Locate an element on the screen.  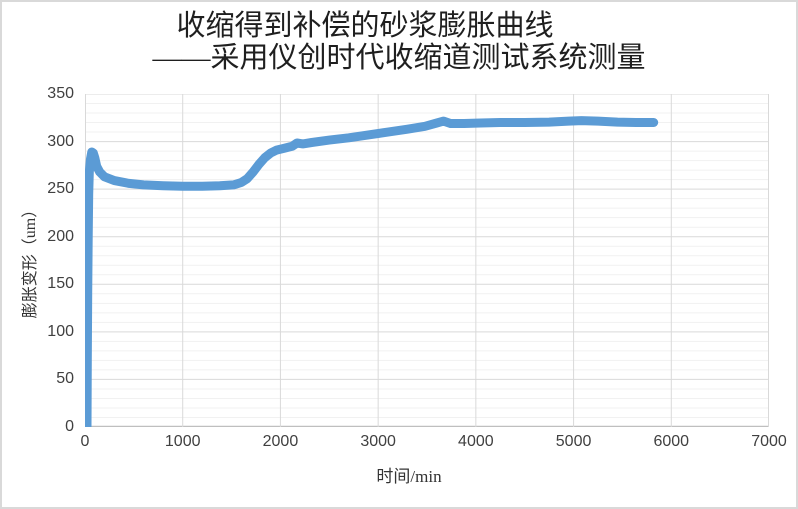
chart-title: 收缩得到补偿的砂浆膨胀曲线 ——采用仪创时代收缩道测试系统测量 is located at coordinates (399, 42).